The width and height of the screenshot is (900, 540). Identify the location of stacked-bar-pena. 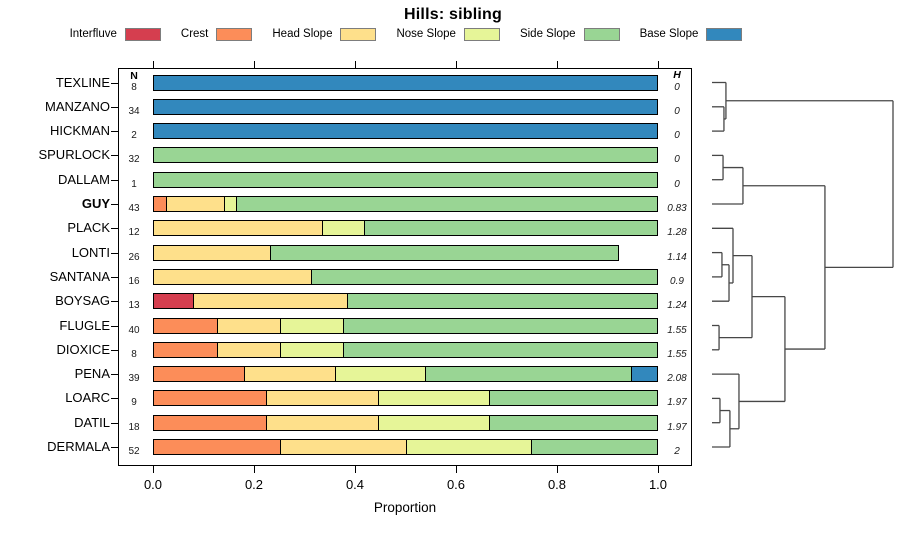
(406, 374).